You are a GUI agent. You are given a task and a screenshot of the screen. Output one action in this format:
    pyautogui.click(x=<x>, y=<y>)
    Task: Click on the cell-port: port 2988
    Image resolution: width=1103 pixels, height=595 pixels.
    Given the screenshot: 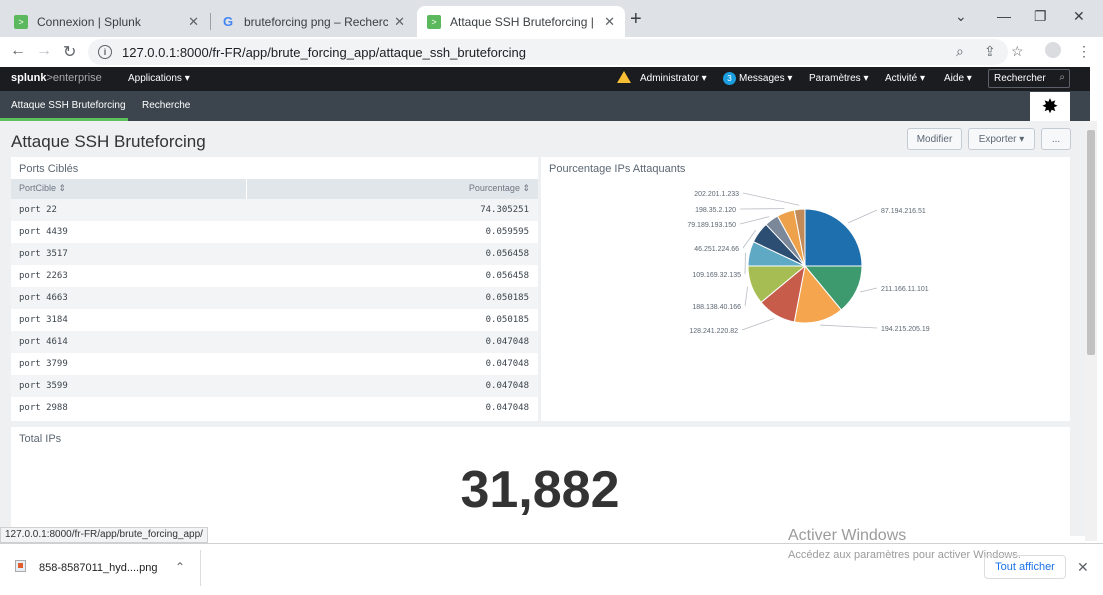 What is the action you would take?
    pyautogui.click(x=43, y=408)
    